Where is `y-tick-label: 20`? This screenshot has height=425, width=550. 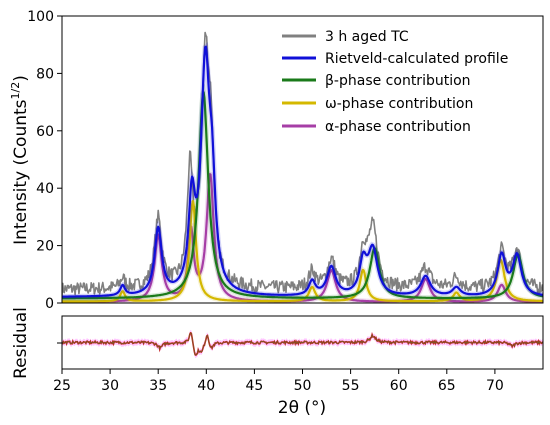
y-tick-label: 20 is located at coordinates (45, 247).